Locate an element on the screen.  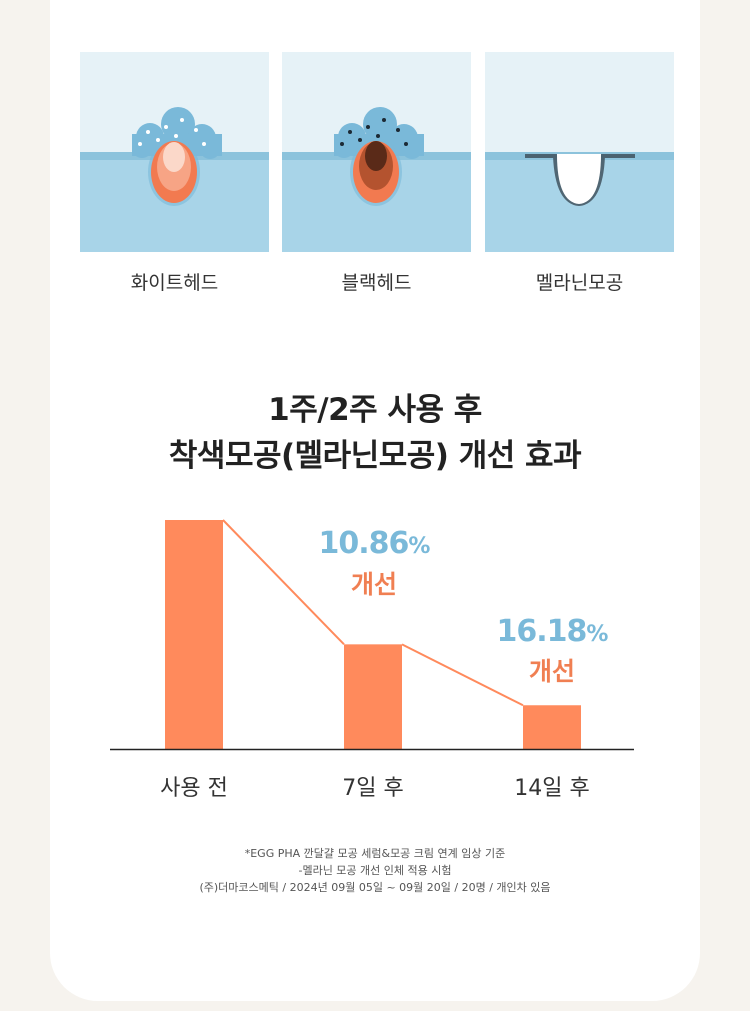
chart-title-line1: 1주/2주 사용 후 is located at coordinates (375, 410).